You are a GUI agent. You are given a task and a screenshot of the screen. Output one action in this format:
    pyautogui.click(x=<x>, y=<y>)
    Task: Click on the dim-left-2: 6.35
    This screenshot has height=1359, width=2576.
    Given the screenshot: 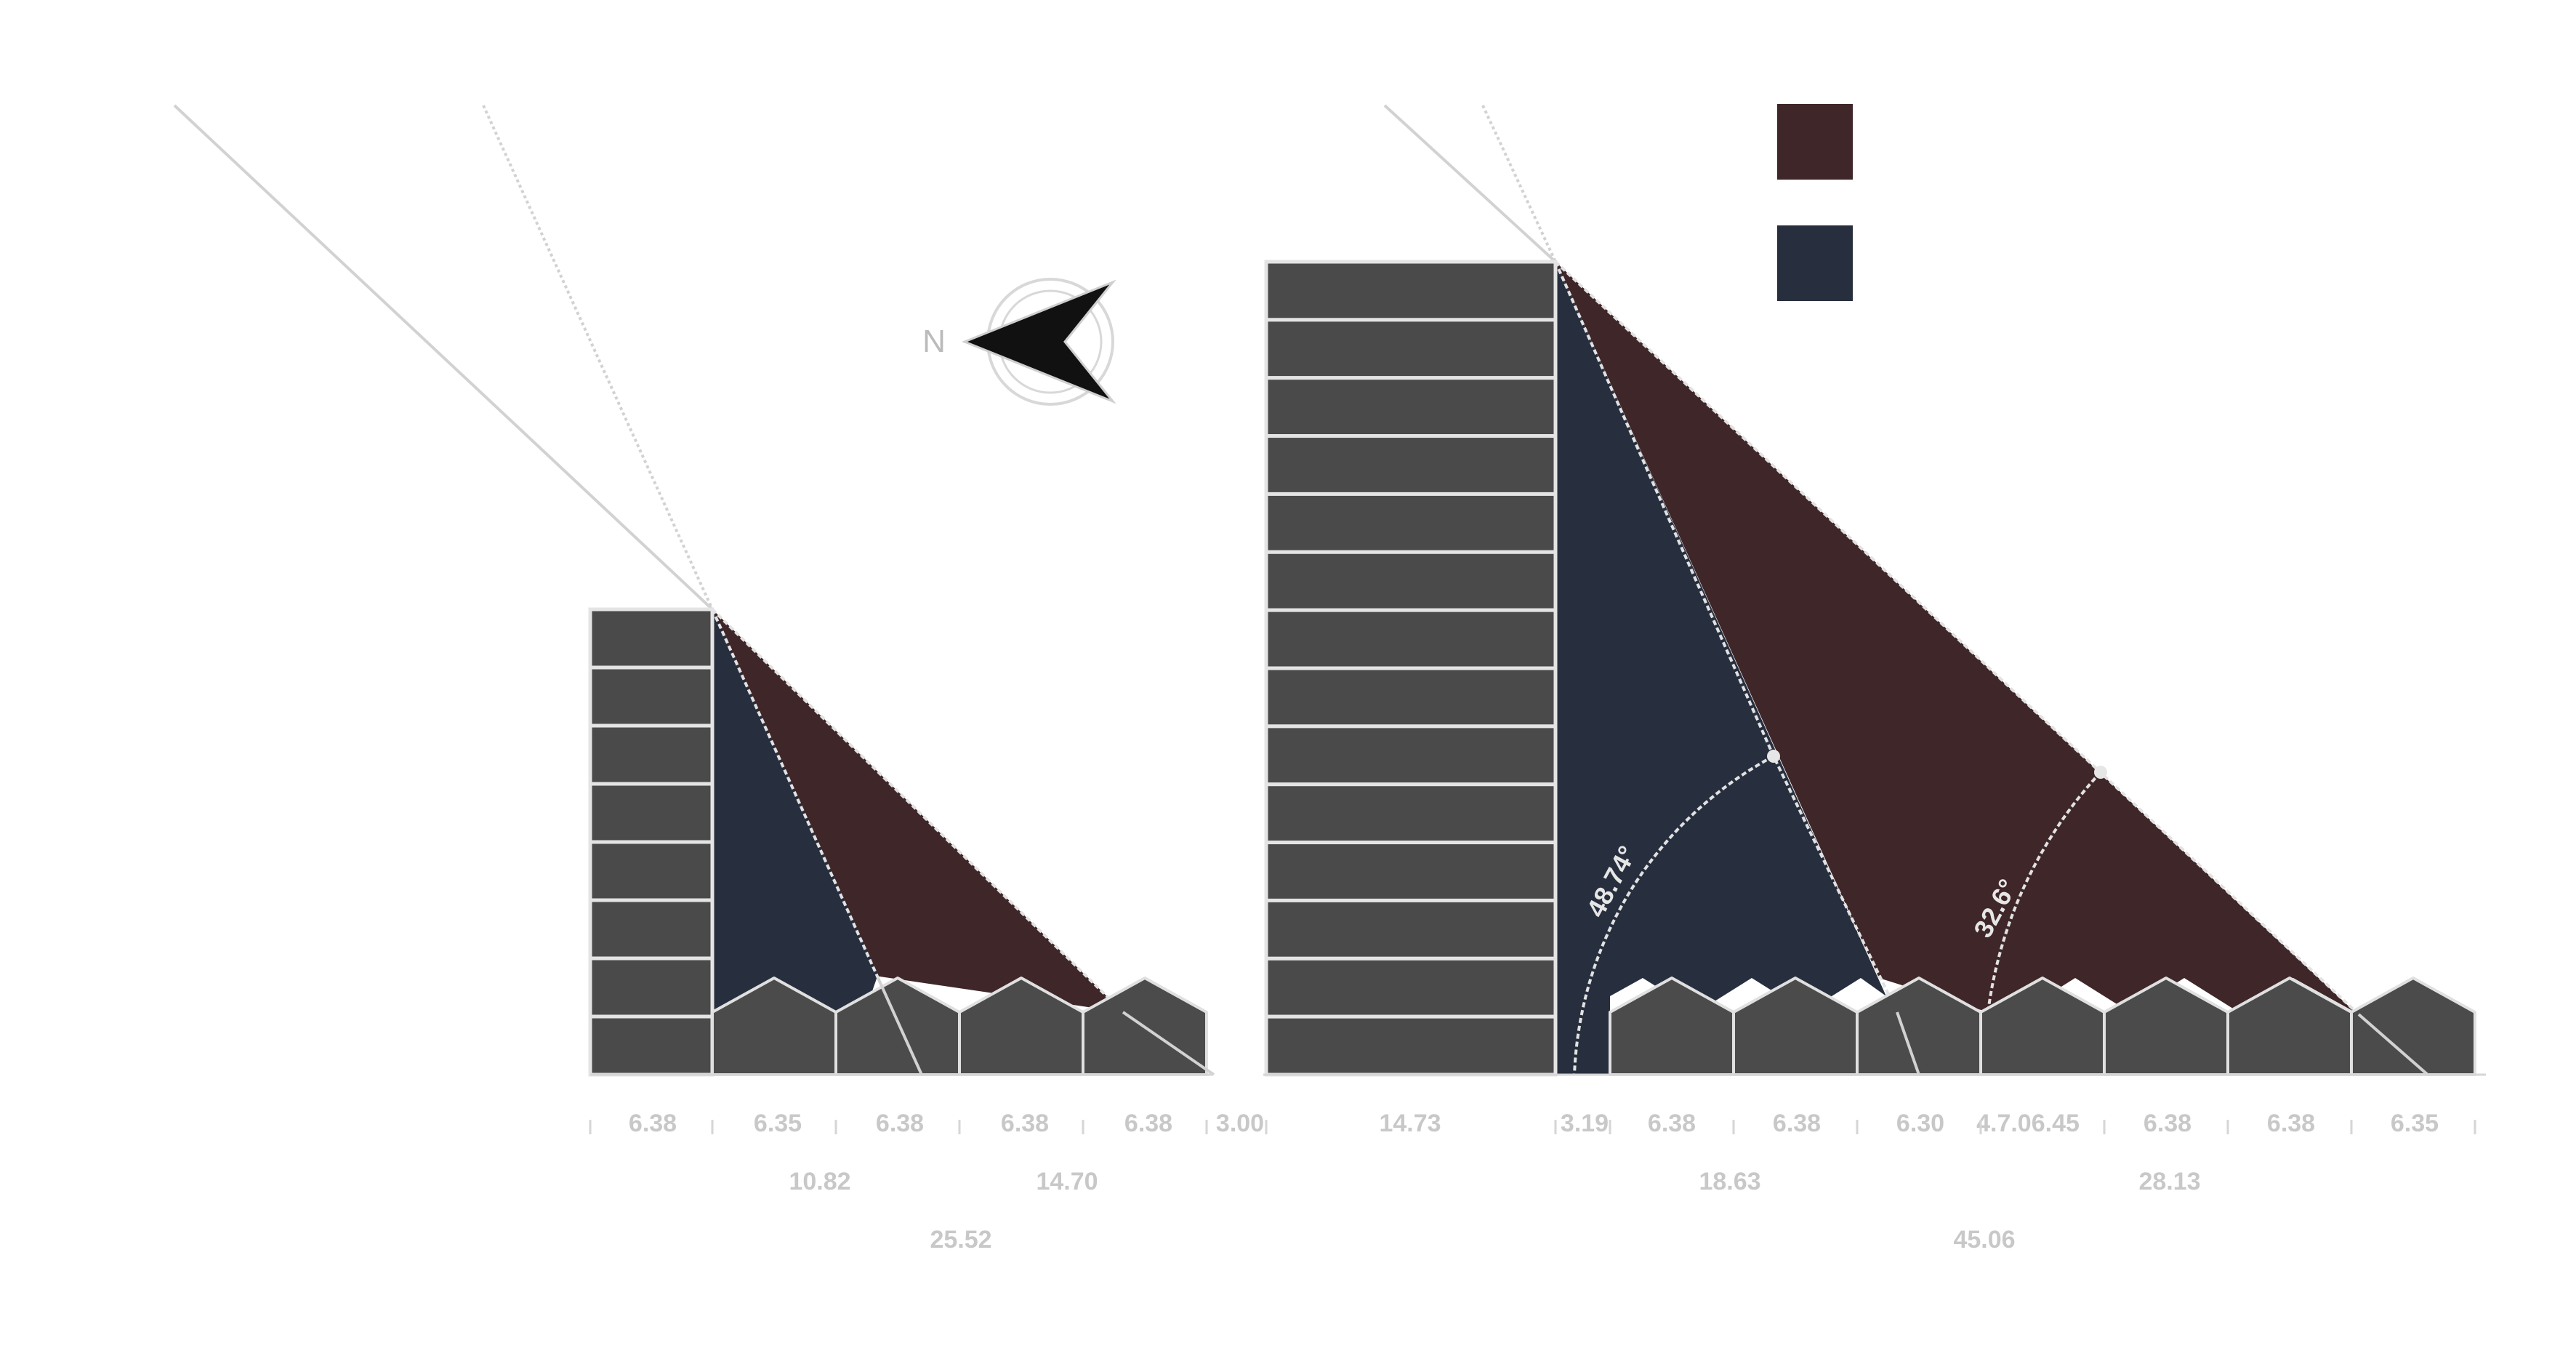 What is the action you would take?
    pyautogui.click(x=778, y=1123)
    